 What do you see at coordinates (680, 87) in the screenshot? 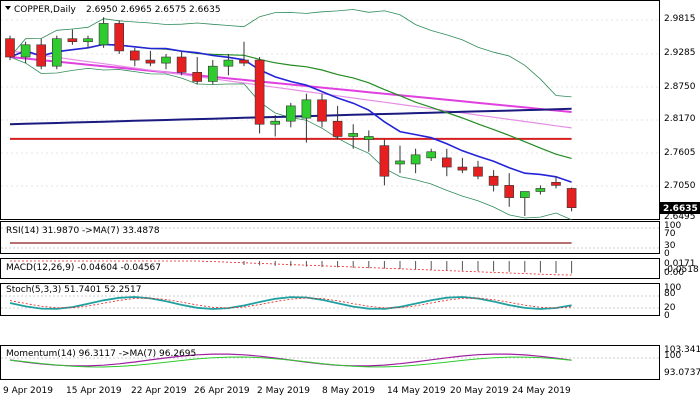
I see `price-tick: 2.8750` at bounding box center [680, 87].